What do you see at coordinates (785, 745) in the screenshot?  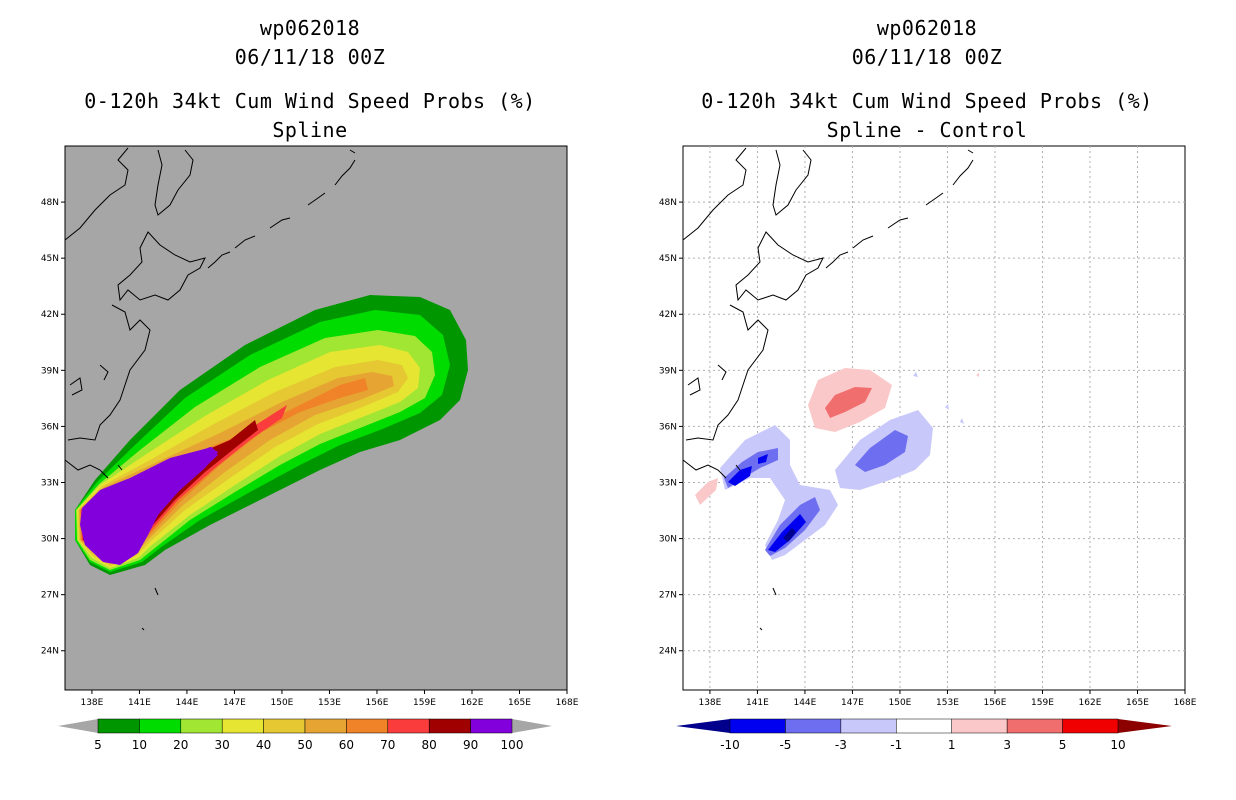 I see `colorbar-label: -5` at bounding box center [785, 745].